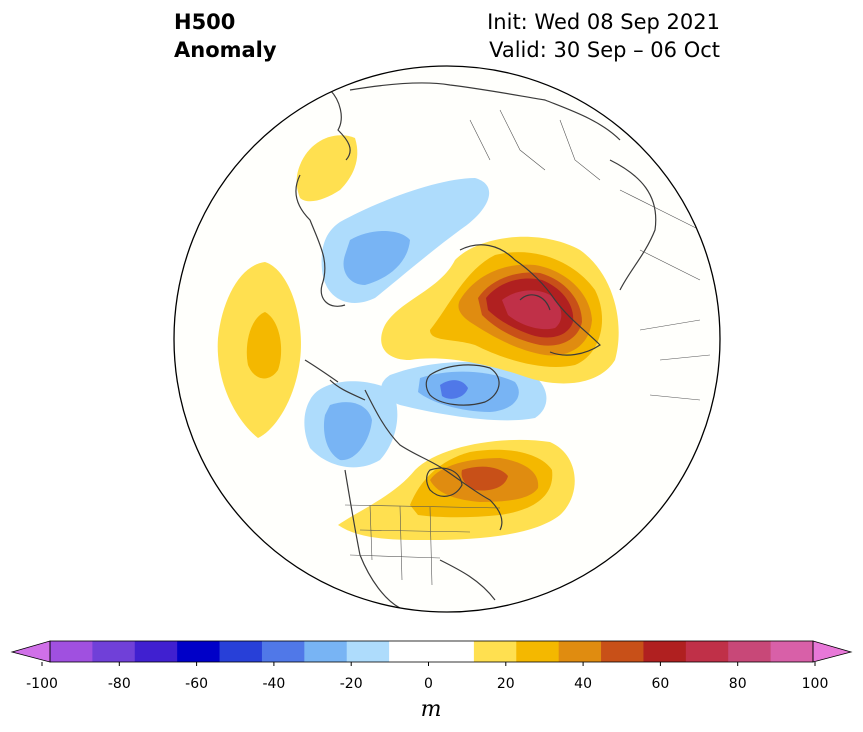 This screenshot has width=863, height=732. I want to click on coastline-greenland, so click(462, 385).